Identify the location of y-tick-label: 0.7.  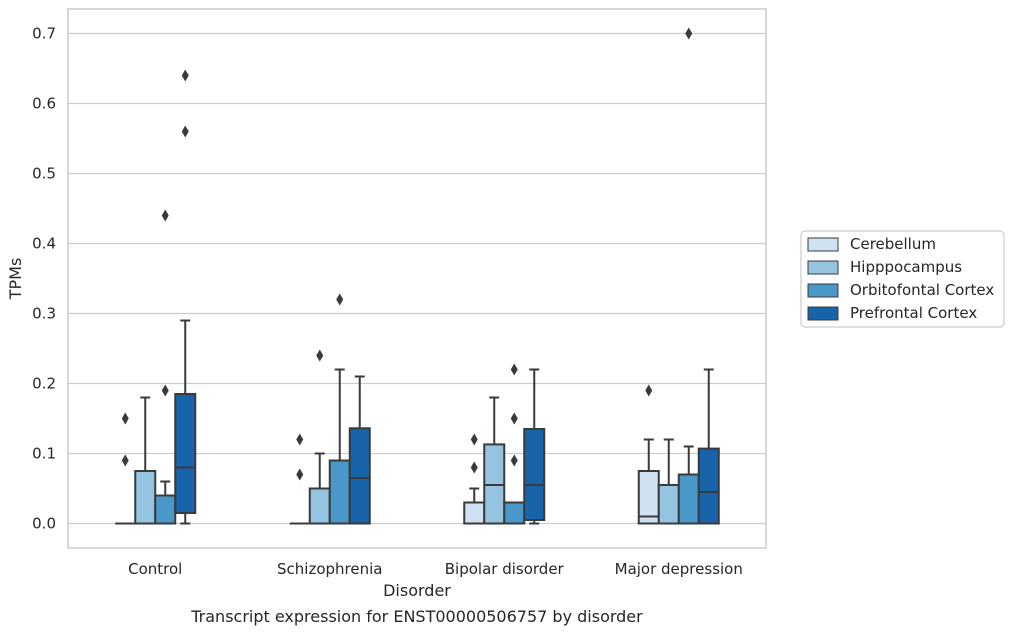
(44, 34).